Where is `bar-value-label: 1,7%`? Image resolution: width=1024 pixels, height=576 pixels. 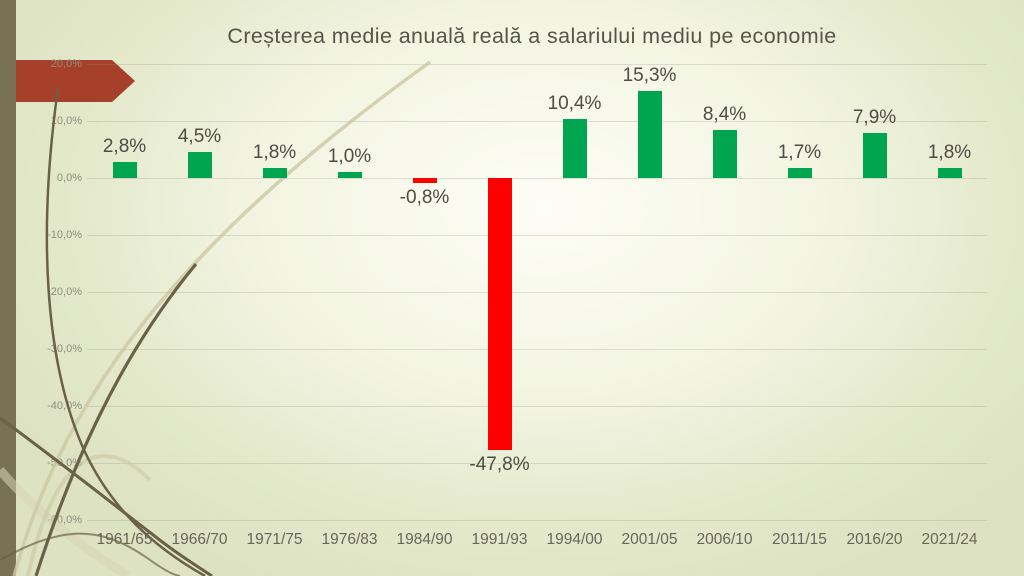 bar-value-label: 1,7% is located at coordinates (799, 153).